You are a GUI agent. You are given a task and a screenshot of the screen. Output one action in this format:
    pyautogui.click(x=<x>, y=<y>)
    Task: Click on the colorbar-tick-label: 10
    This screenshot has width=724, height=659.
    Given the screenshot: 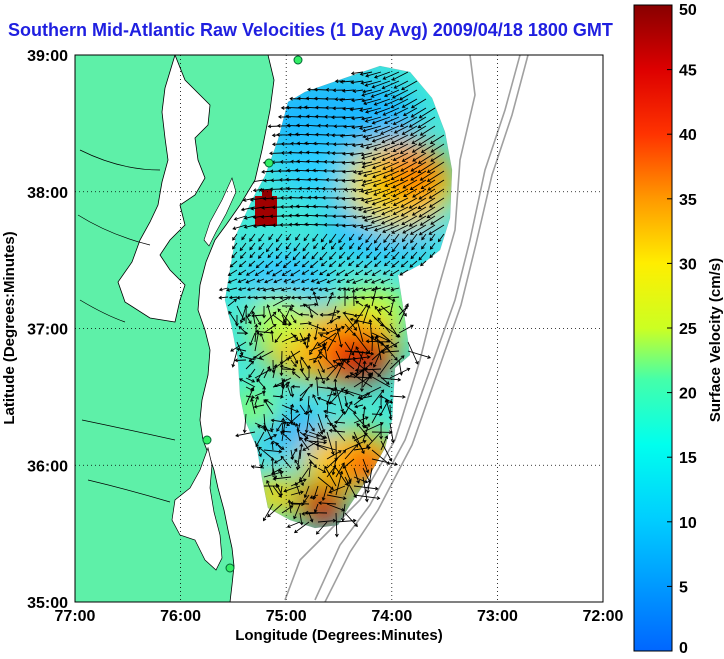 What is the action you would take?
    pyautogui.click(x=688, y=523)
    